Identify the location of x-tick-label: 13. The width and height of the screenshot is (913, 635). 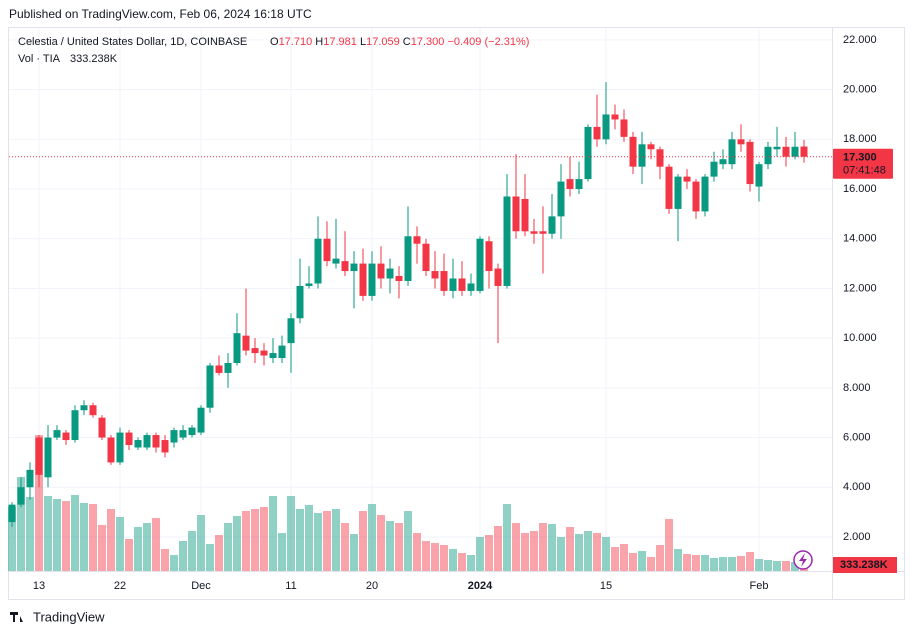
(39, 586).